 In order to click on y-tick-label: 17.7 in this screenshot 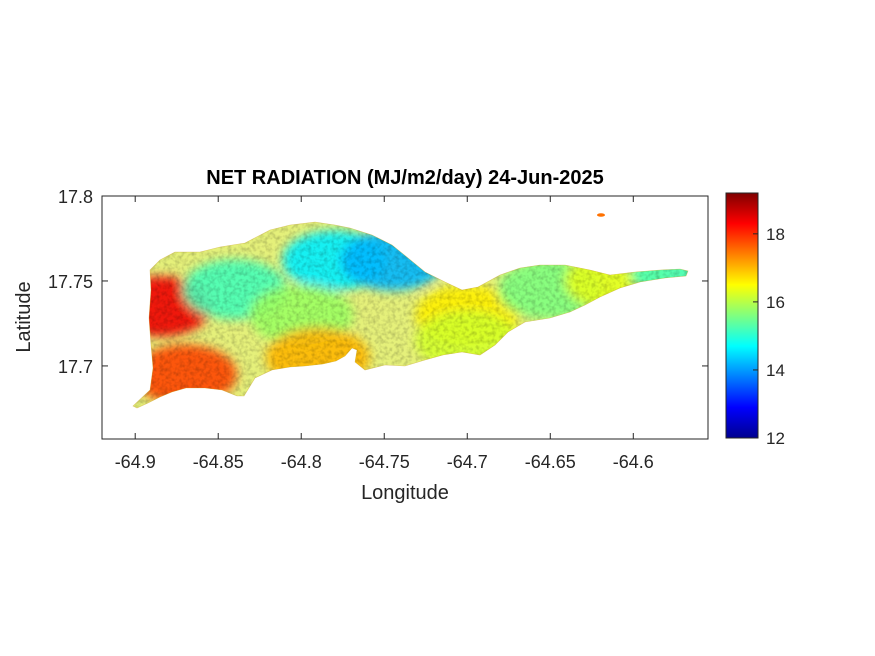, I will do `click(75, 367)`.